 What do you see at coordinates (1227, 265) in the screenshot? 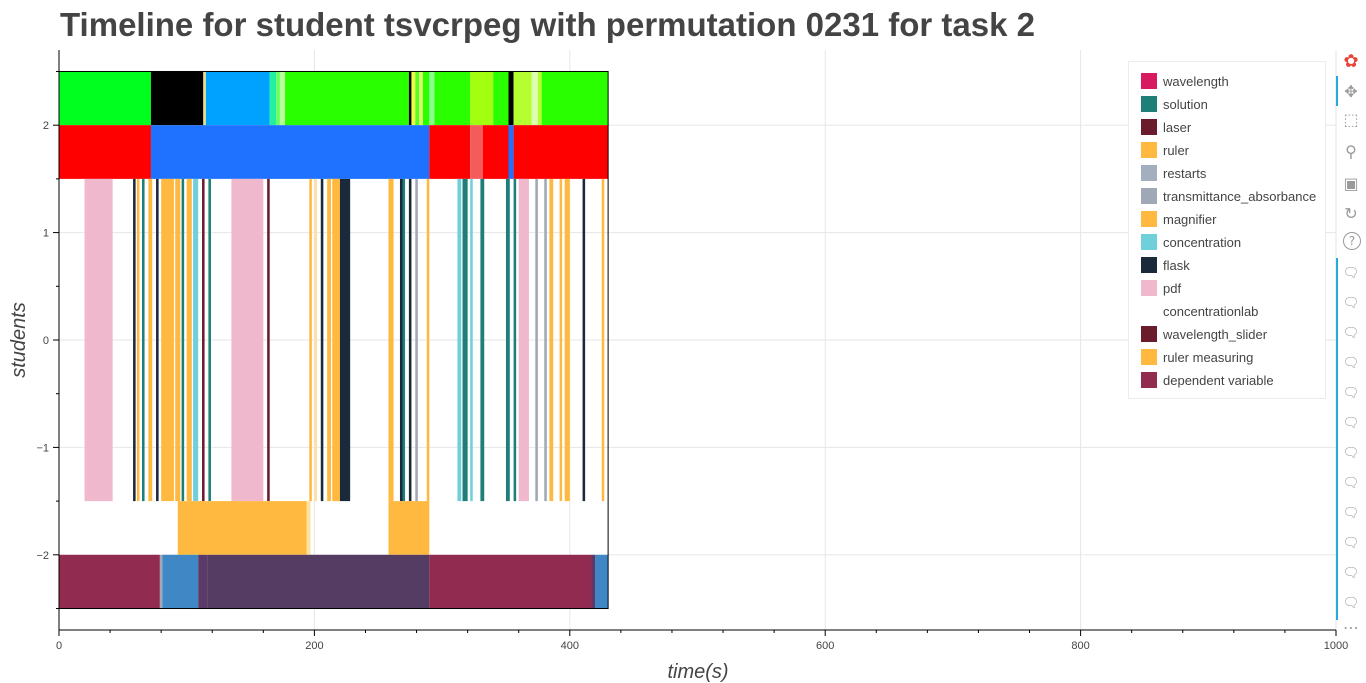
I see `legend-item: flask` at bounding box center [1227, 265].